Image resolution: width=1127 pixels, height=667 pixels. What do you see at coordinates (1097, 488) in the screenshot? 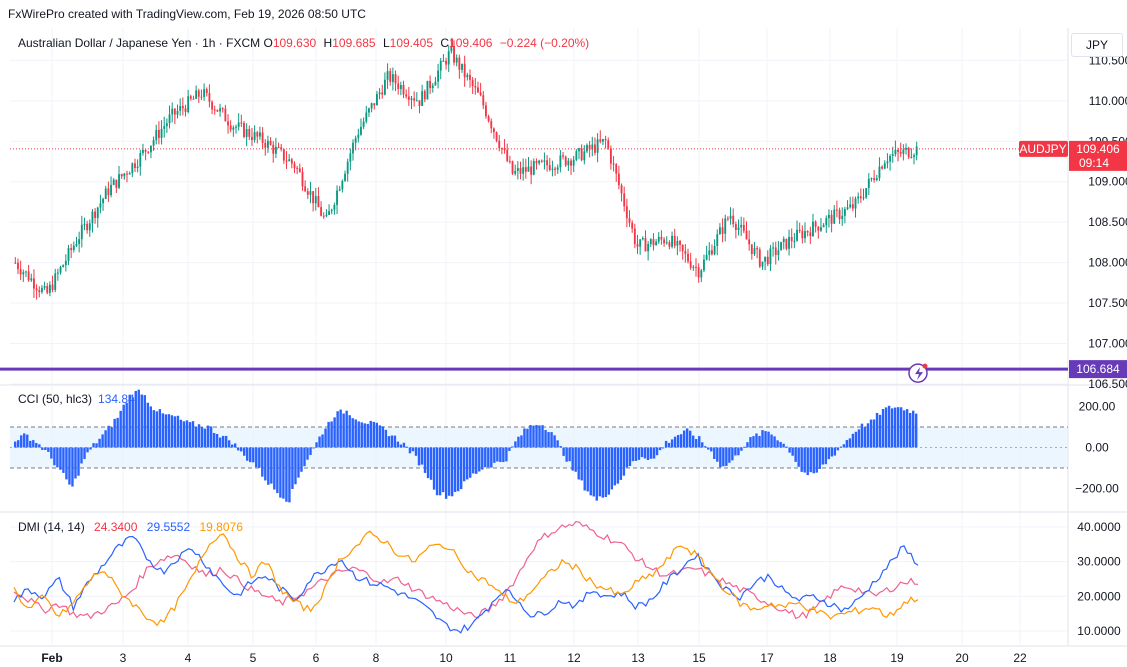
I see `cci-tick-label: −200.00` at bounding box center [1097, 488].